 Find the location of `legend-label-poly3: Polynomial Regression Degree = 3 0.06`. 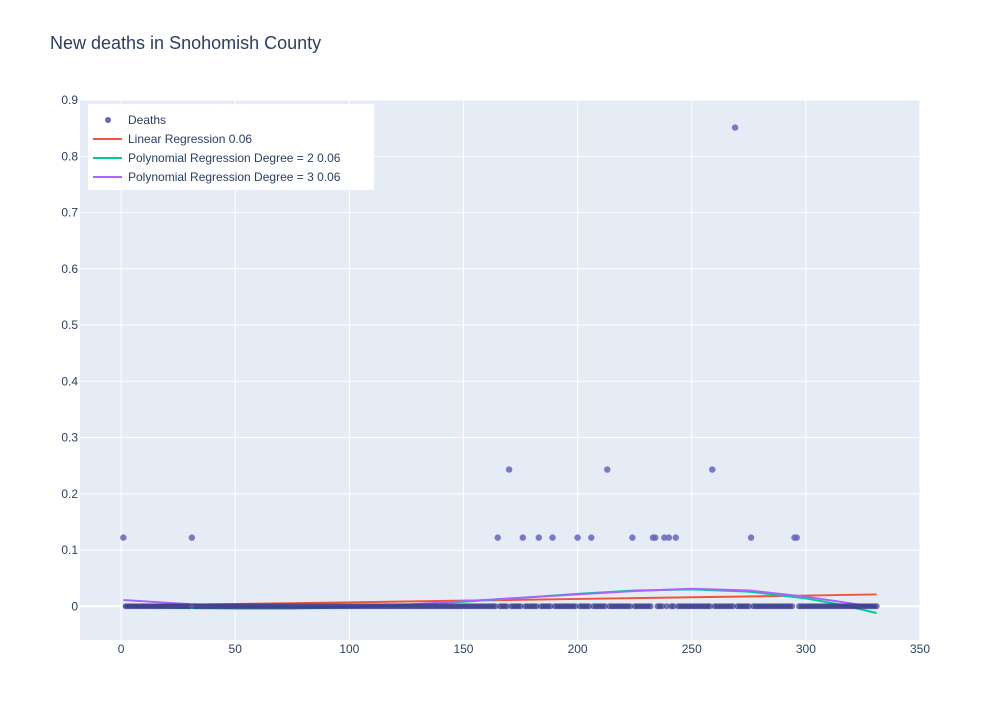

legend-label-poly3: Polynomial Regression Degree = 3 0.06 is located at coordinates (234, 177).